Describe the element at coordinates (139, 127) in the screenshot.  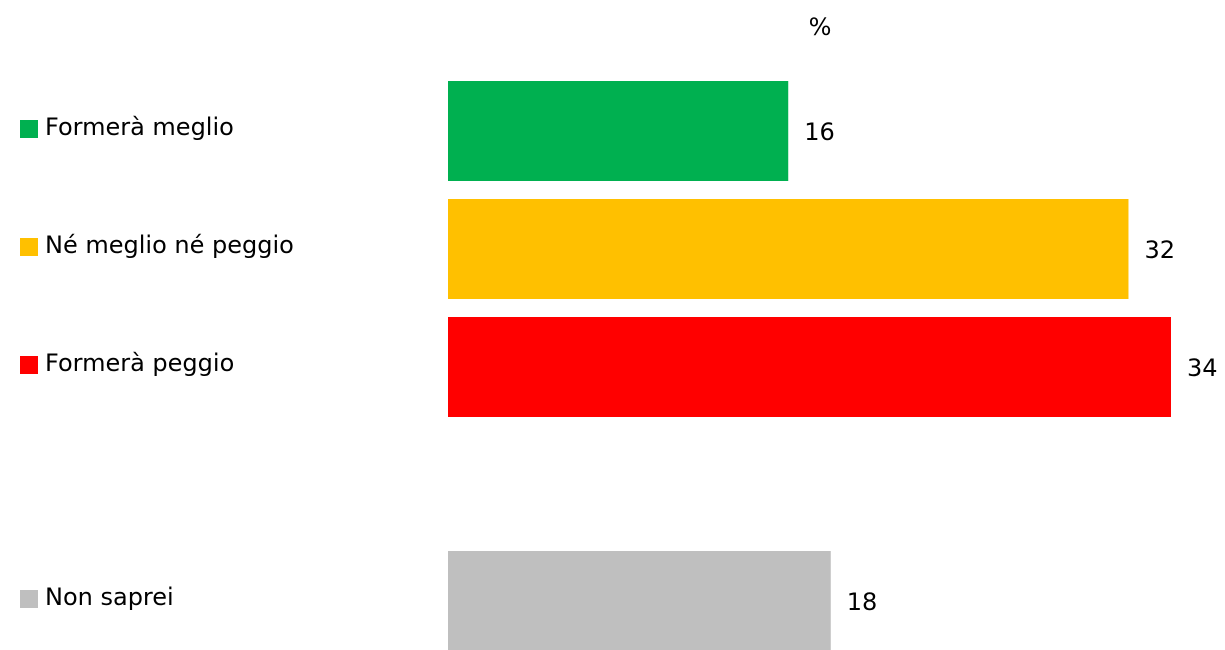
I see `category-label: Formerà meglio` at that location.